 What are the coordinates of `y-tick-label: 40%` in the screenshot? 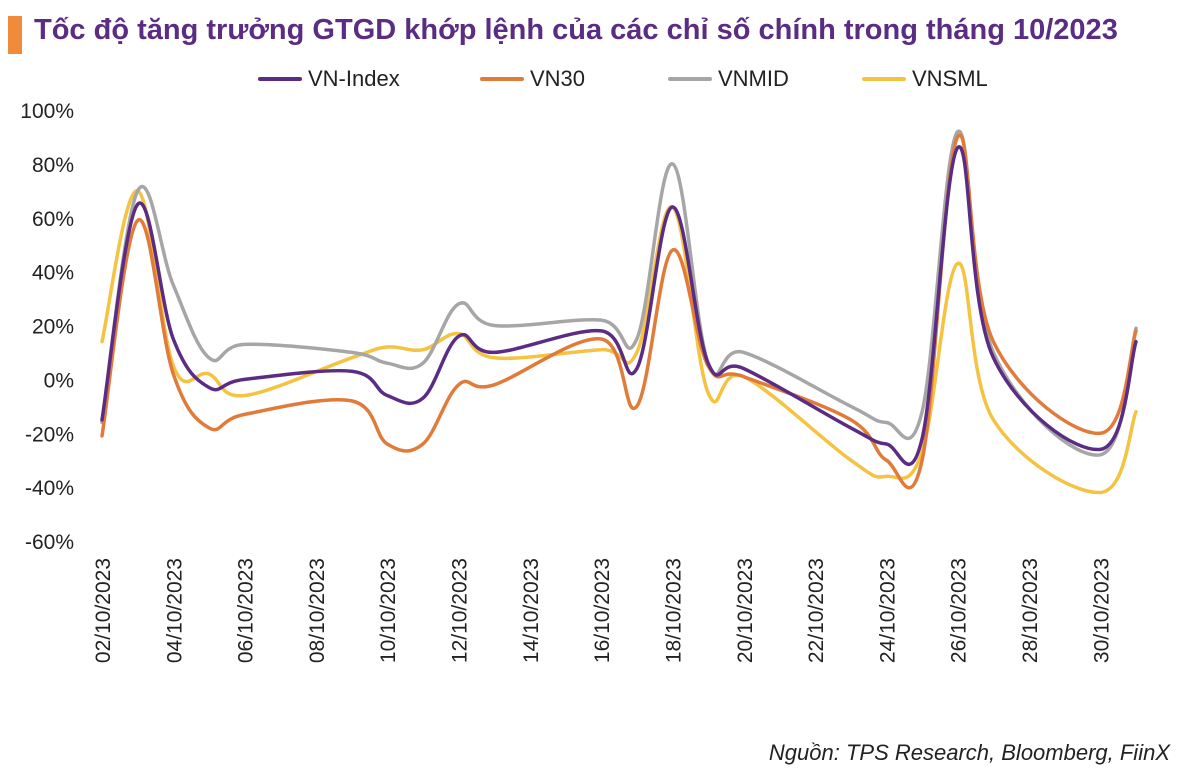 It's located at (53, 273).